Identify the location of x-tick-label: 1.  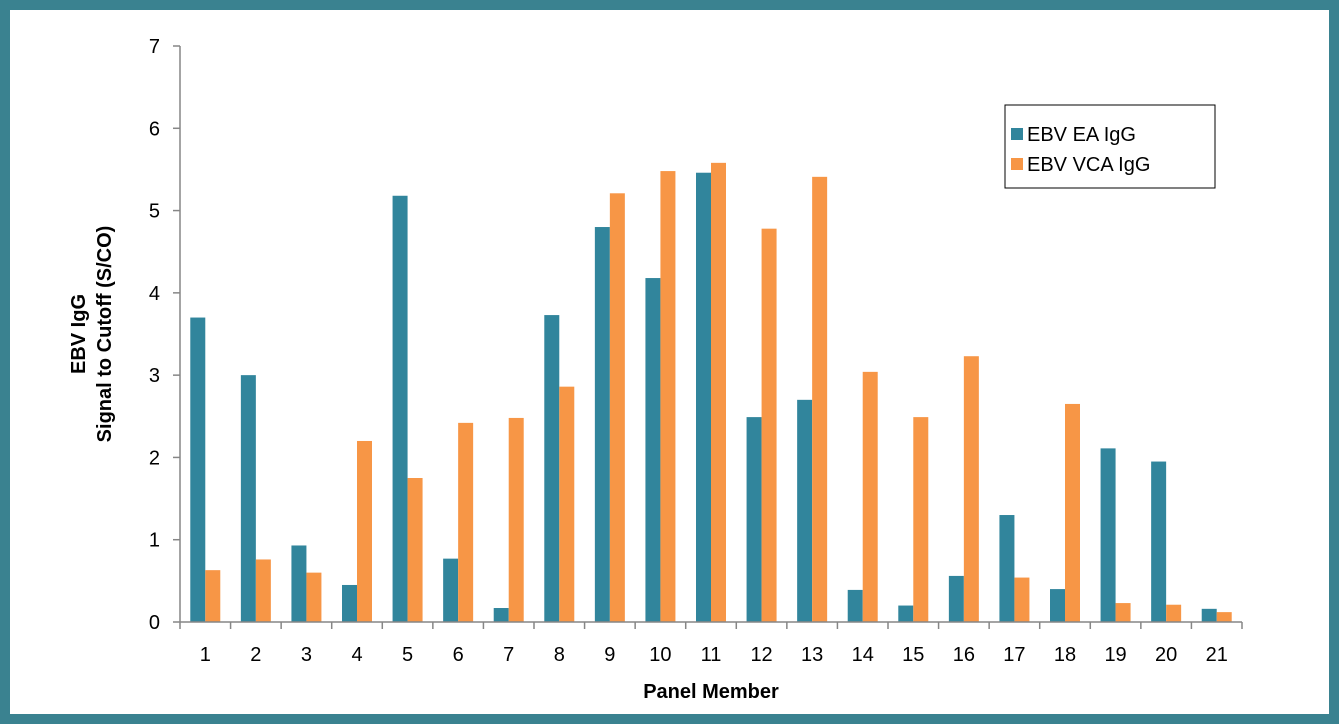
(205, 655).